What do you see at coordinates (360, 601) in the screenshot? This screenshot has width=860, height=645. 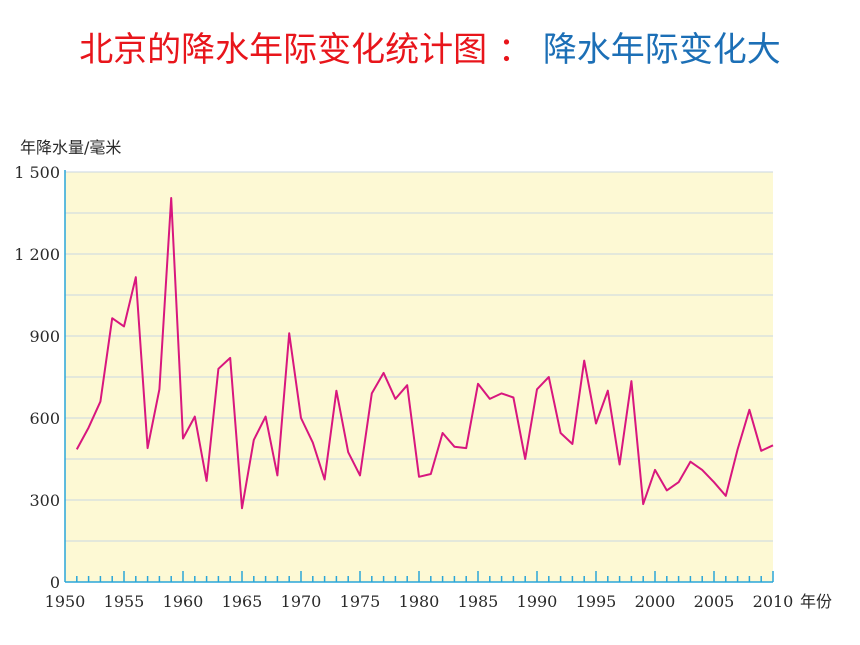 I see `x-tick-label: 1975` at bounding box center [360, 601].